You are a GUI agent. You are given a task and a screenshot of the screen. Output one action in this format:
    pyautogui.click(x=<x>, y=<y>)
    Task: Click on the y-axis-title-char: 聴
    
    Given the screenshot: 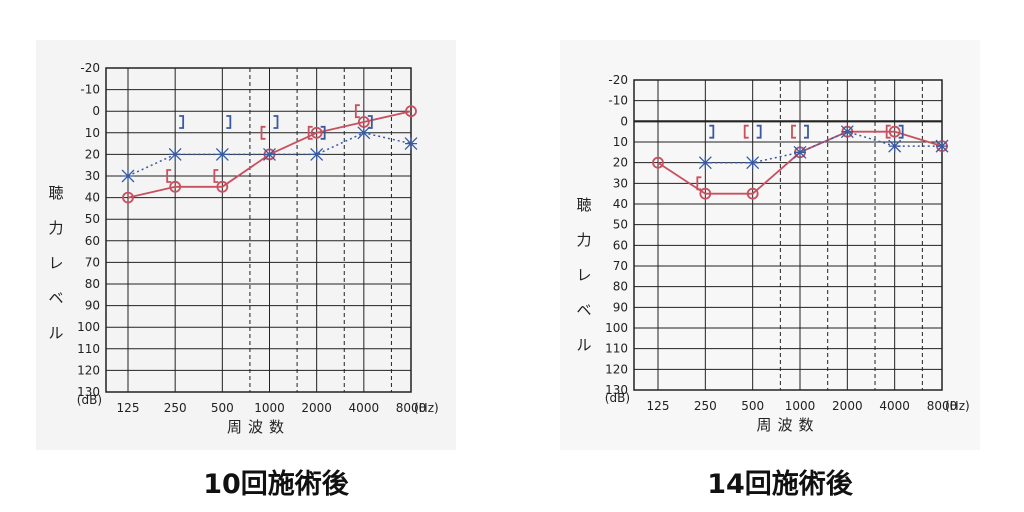 What is the action you would take?
    pyautogui.click(x=583, y=205)
    